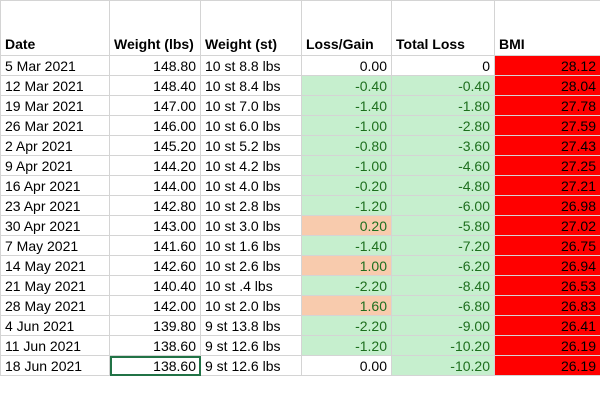  Describe the element at coordinates (55, 185) in the screenshot. I see `date-cell: 16 Apr 2021` at that location.